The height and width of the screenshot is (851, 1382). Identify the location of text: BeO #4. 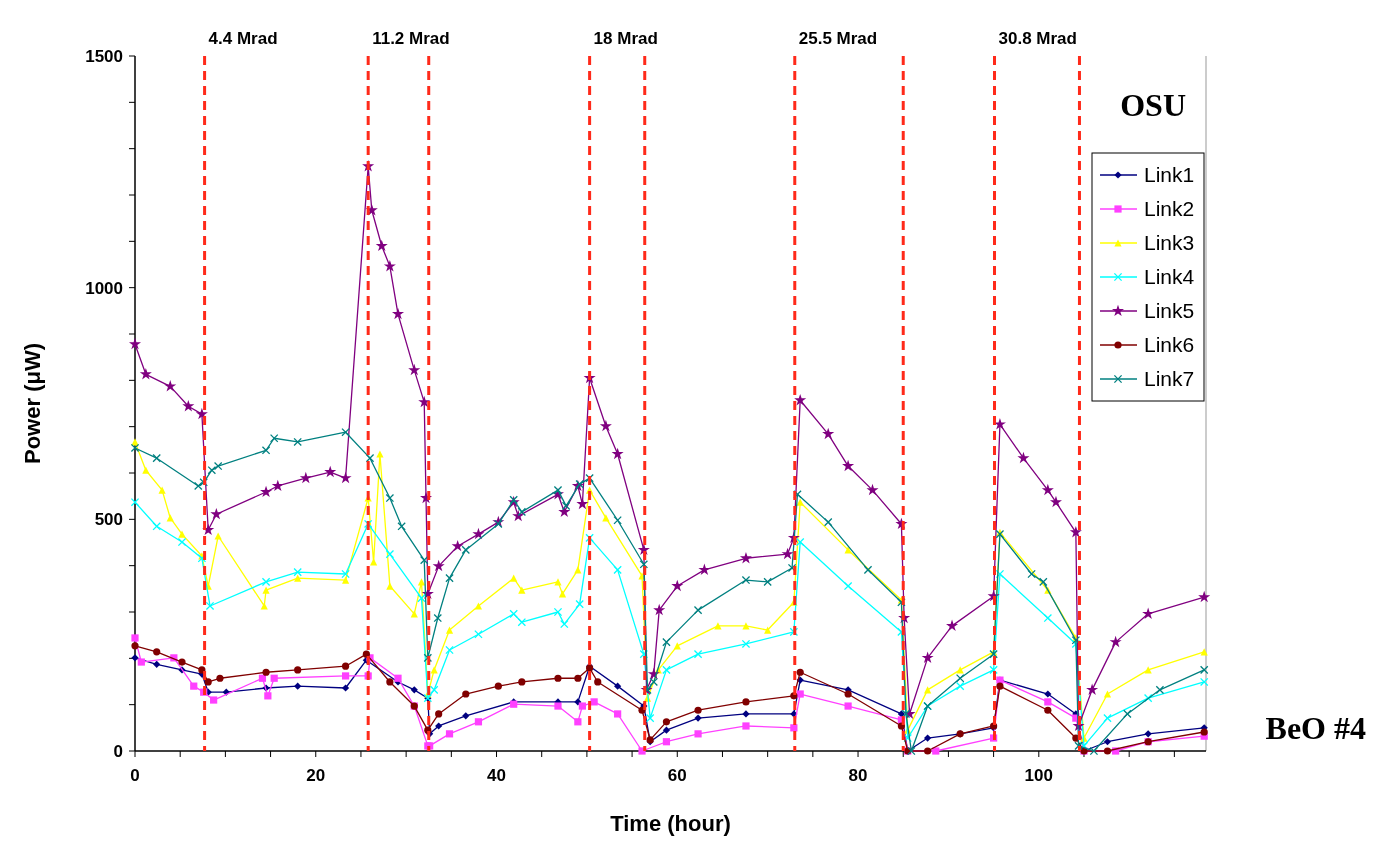
(1315, 728).